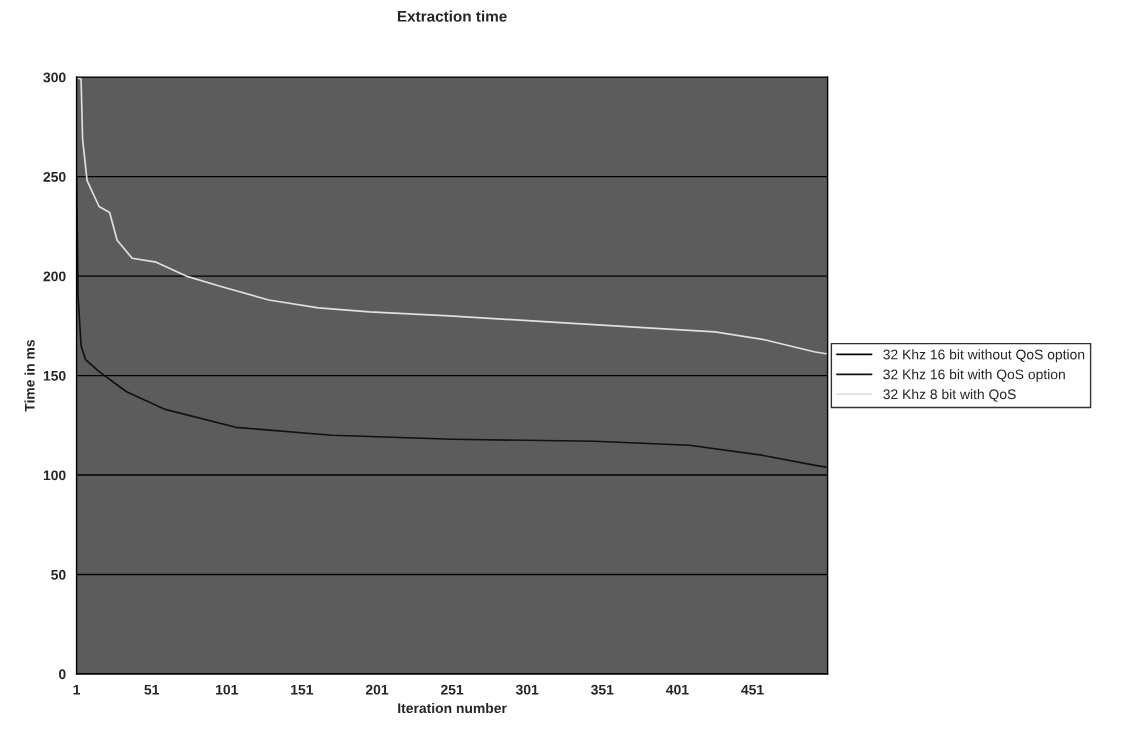 Image resolution: width=1126 pixels, height=735 pixels. What do you see at coordinates (227, 689) in the screenshot?
I see `x-tick-label: 101` at bounding box center [227, 689].